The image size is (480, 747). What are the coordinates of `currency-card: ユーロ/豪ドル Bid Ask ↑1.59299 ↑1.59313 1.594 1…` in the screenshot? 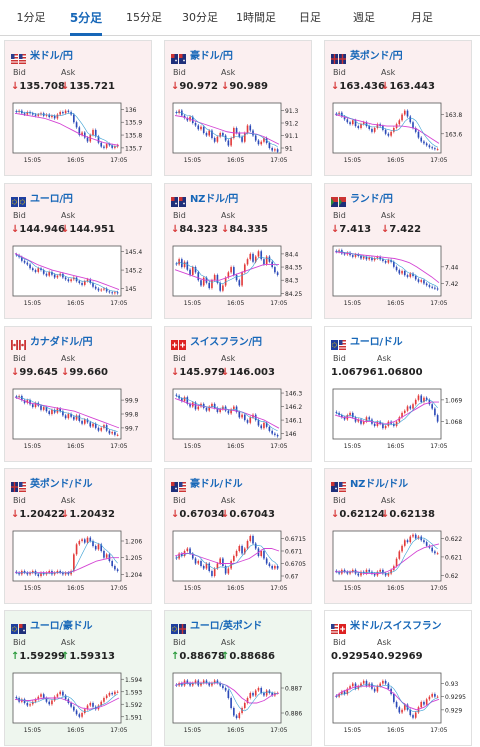 It's located at (78, 678).